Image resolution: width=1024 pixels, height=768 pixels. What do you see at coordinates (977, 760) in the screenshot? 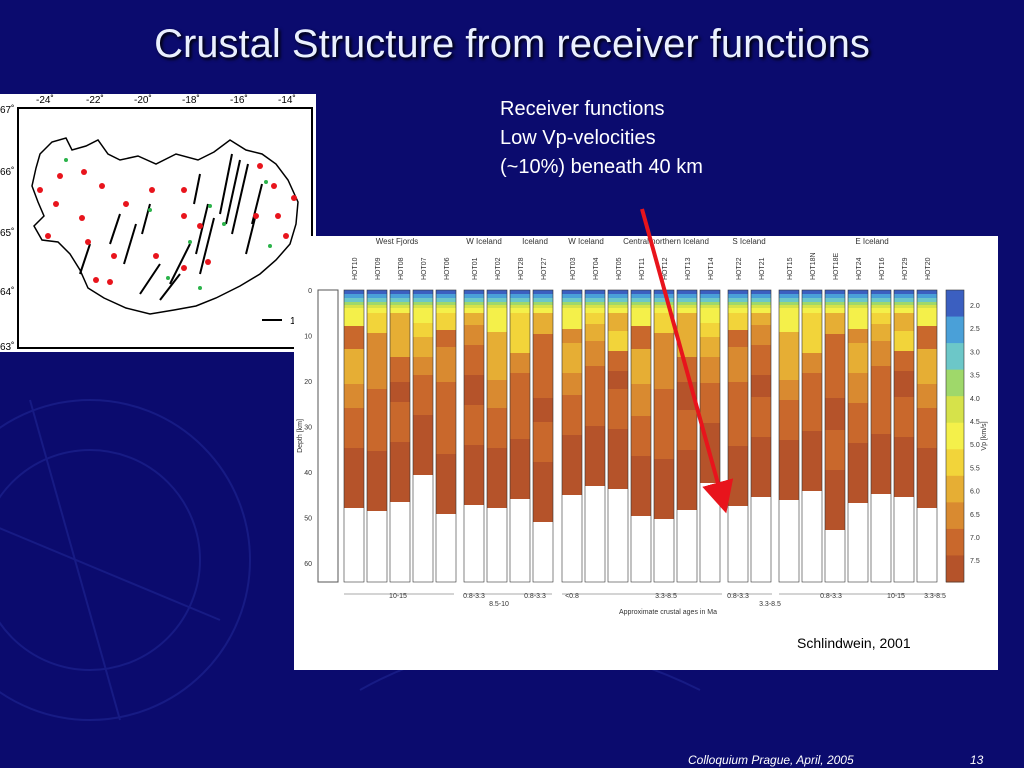
I see `page-number: 13` at bounding box center [977, 760].